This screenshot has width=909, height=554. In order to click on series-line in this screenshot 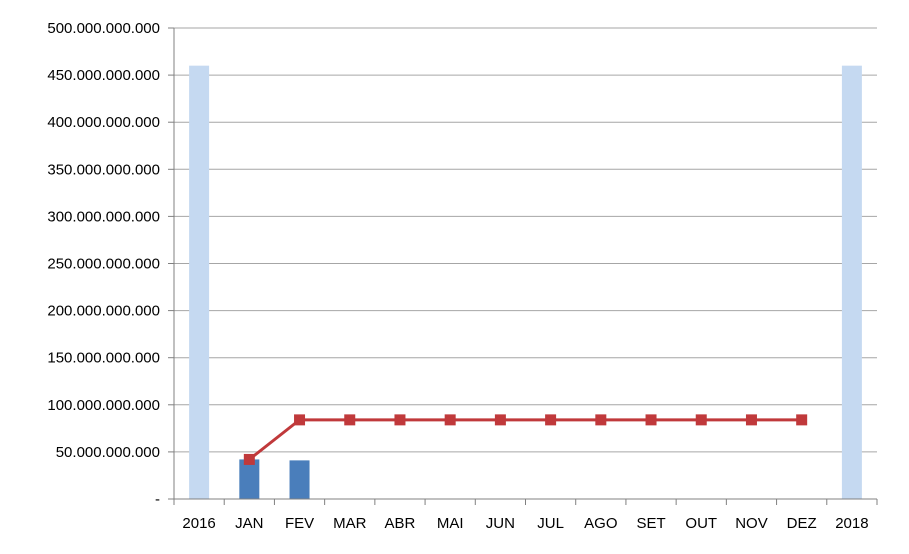, I will do `click(525, 439)`.